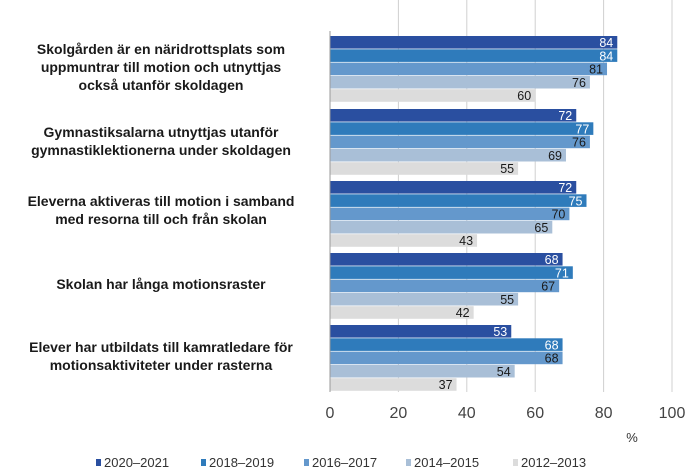 This screenshot has height=475, width=700. Describe the element at coordinates (604, 413) in the screenshot. I see `x-tick-label: 80` at that location.